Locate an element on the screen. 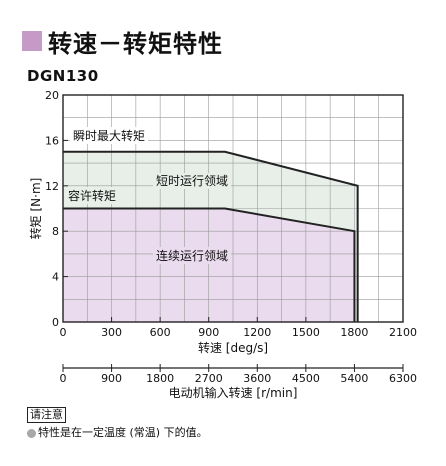 This screenshot has width=446, height=466. secondary-x-tick-label: 3600 is located at coordinates (257, 378).